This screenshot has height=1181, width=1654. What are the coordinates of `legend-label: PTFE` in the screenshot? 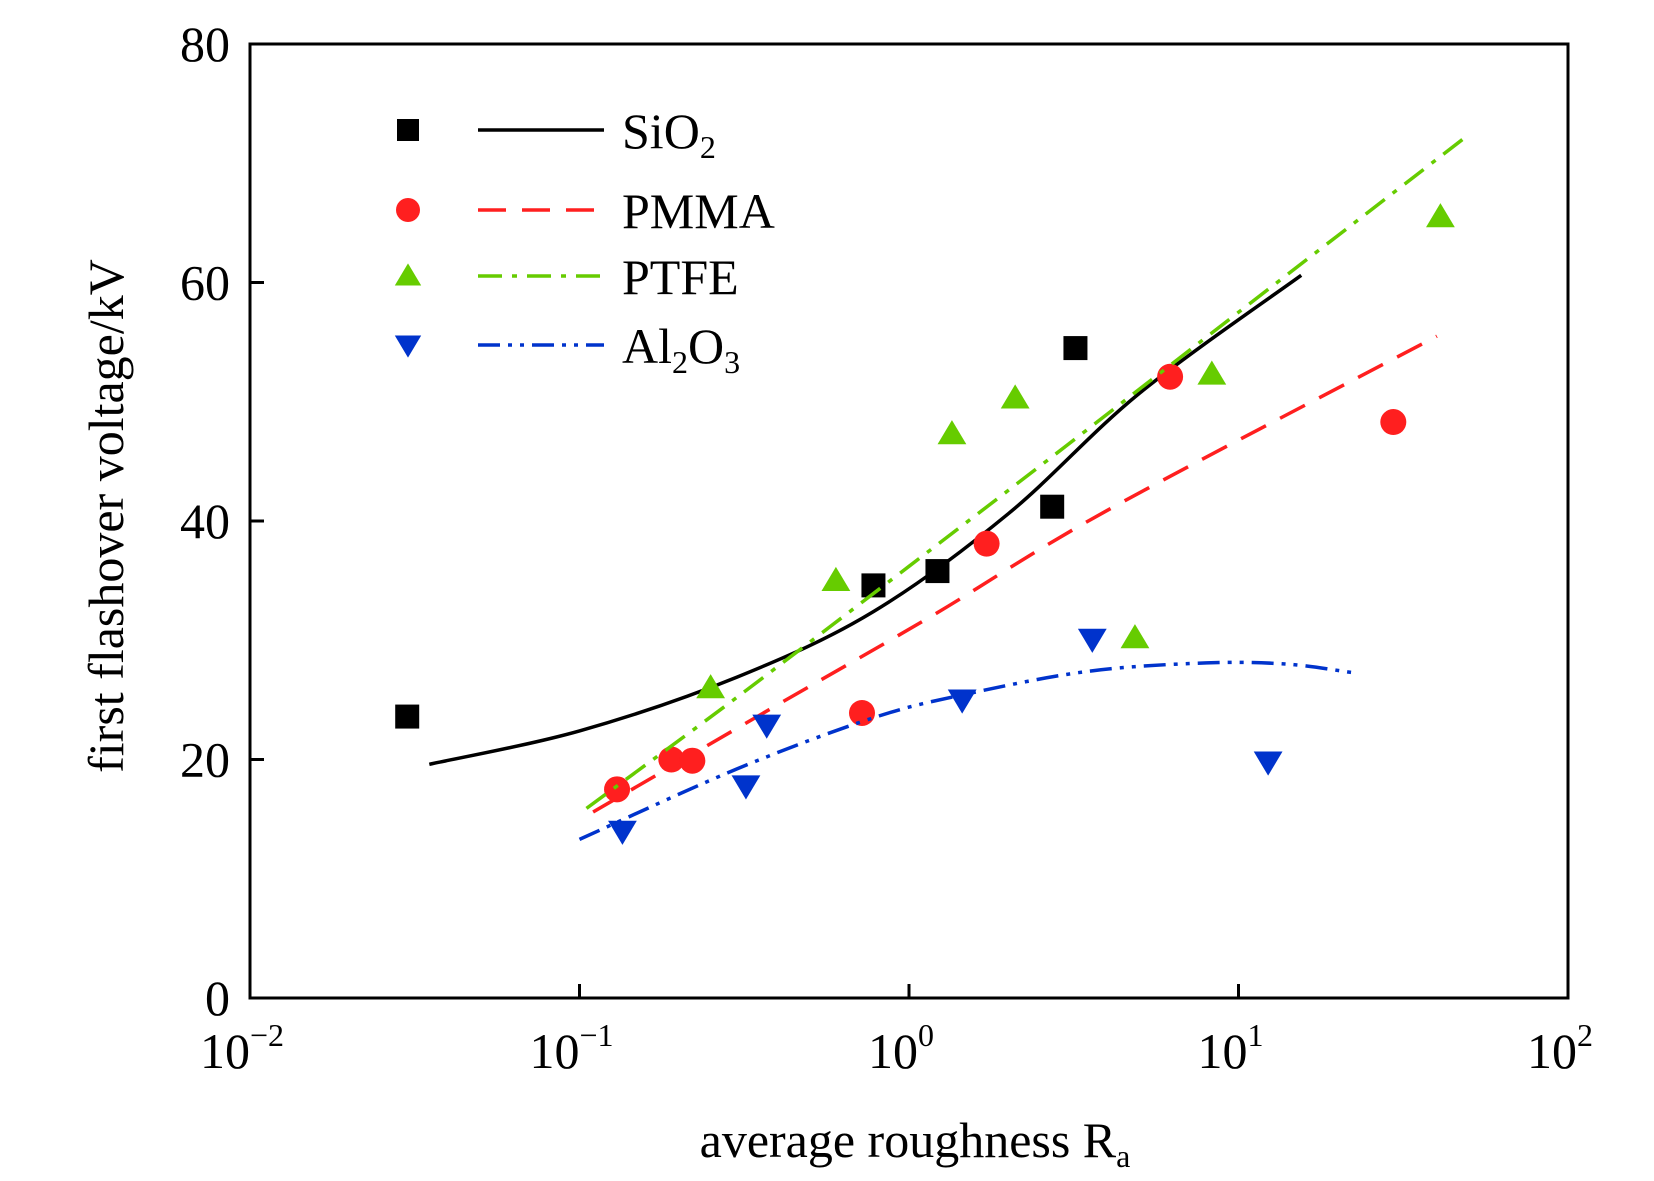 It's located at (680, 277).